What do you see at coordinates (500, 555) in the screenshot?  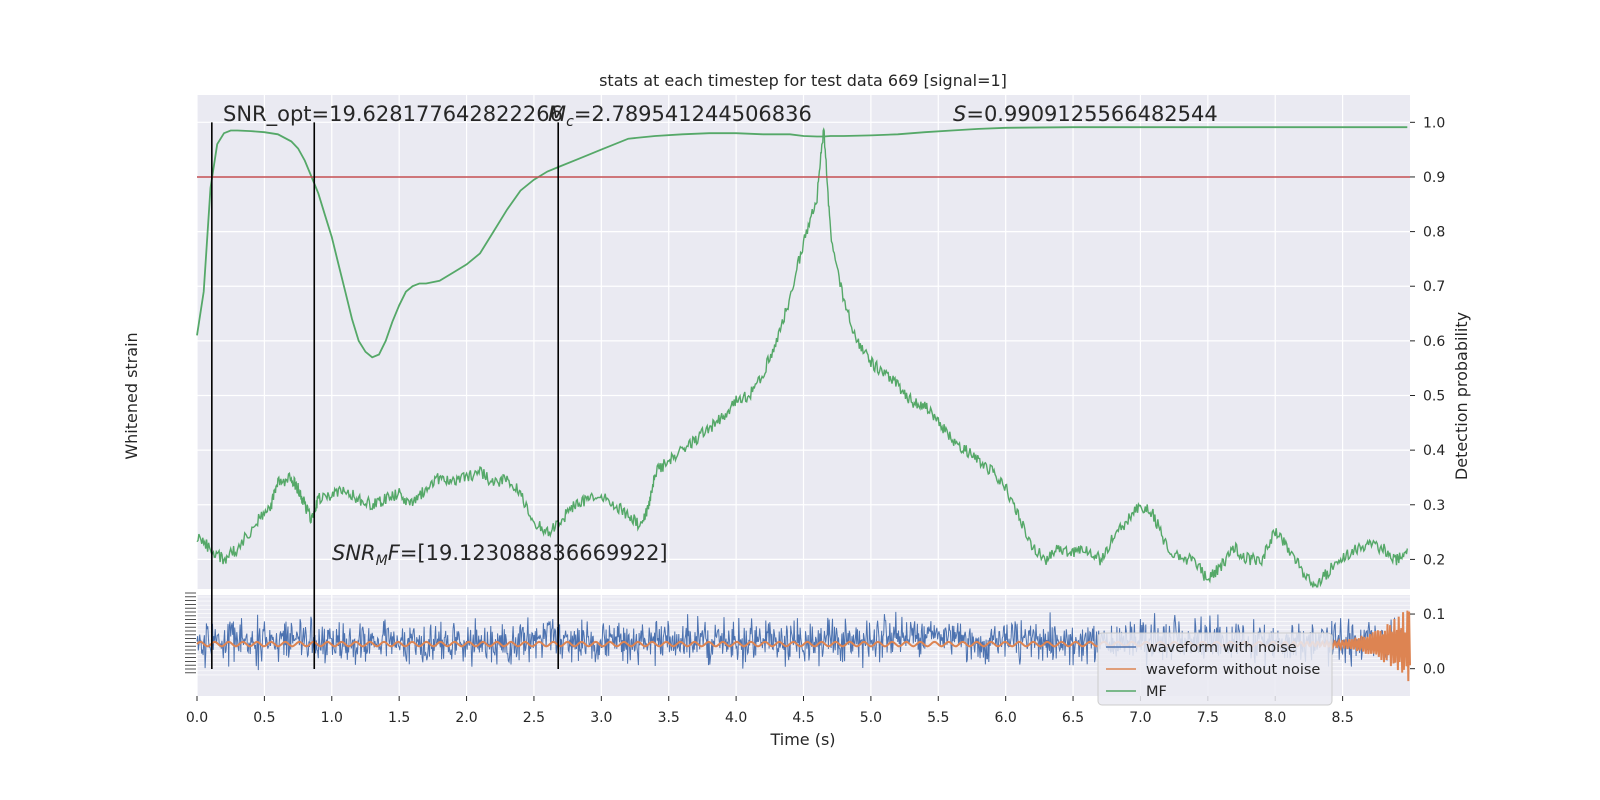 I see `snr-mf-annotation: SNRMF=[19.123088836669922]` at bounding box center [500, 555].